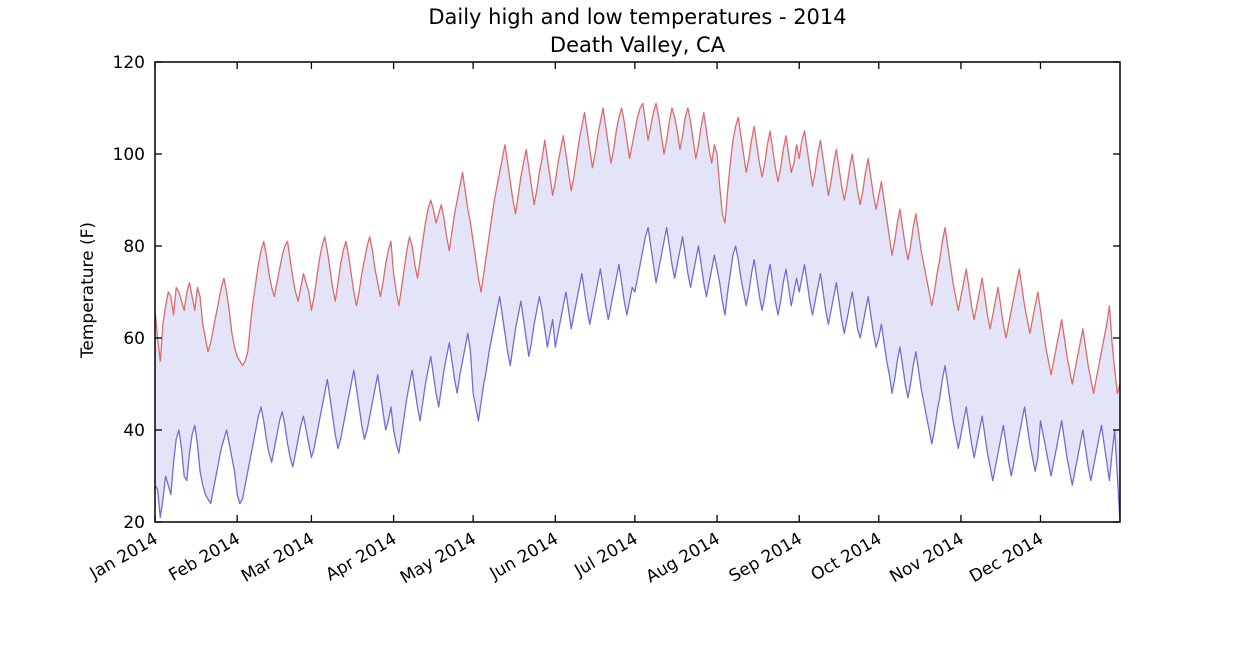 The width and height of the screenshot is (1250, 657). What do you see at coordinates (134, 339) in the screenshot?
I see `y-tick-label: 60` at bounding box center [134, 339].